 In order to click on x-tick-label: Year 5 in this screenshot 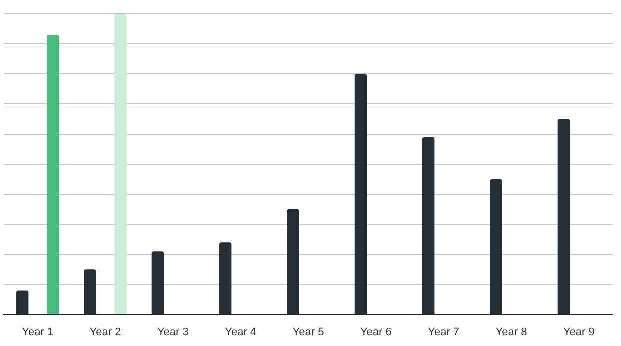, I will do `click(308, 332)`.